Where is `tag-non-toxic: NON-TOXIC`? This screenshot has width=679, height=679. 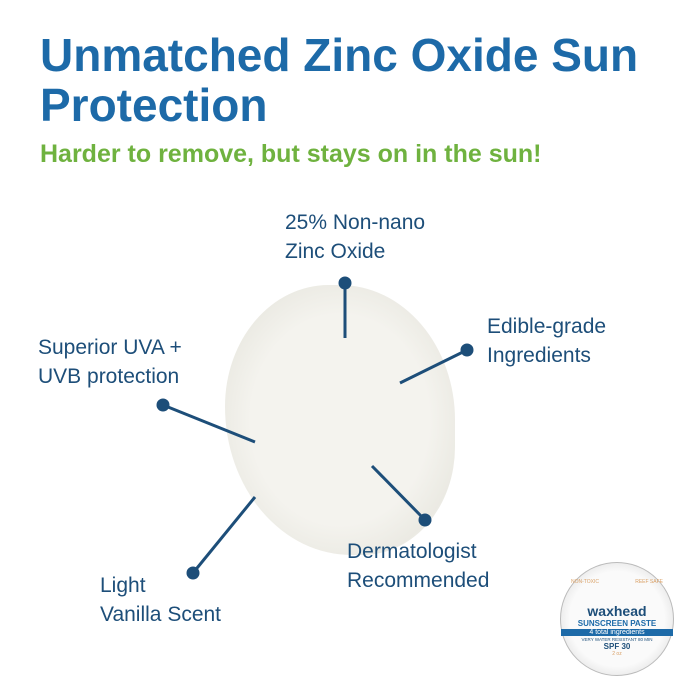 tag-non-toxic: NON-TOXIC is located at coordinates (585, 582).